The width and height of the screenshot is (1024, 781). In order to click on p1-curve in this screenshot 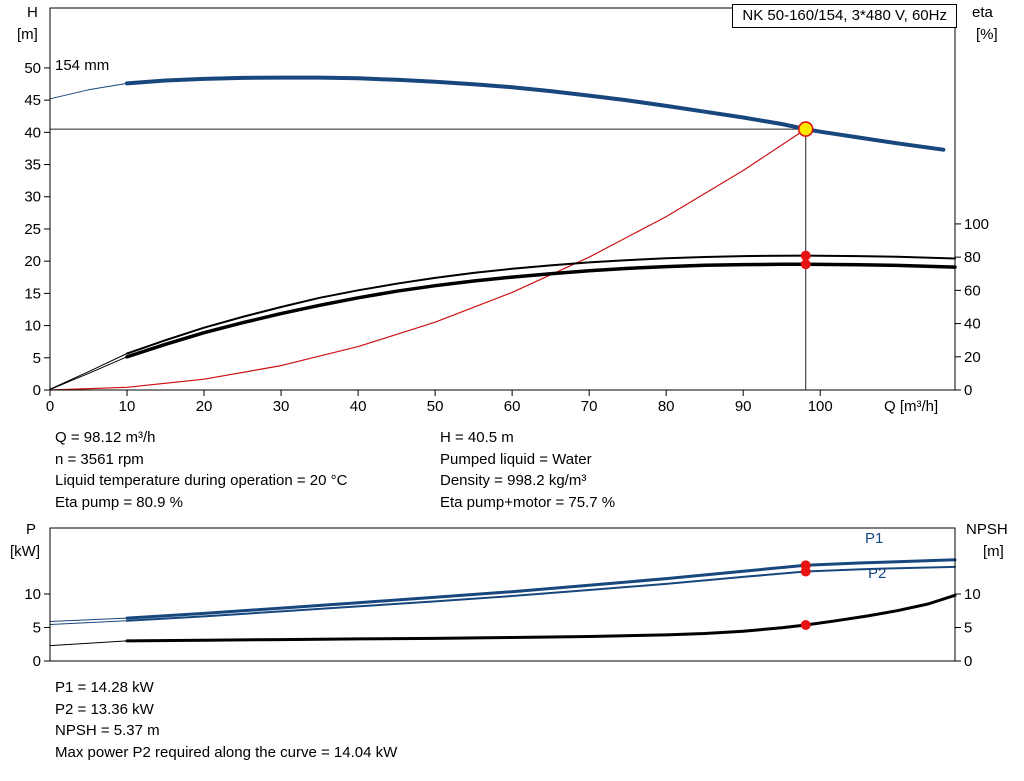, I will do `click(541, 589)`.